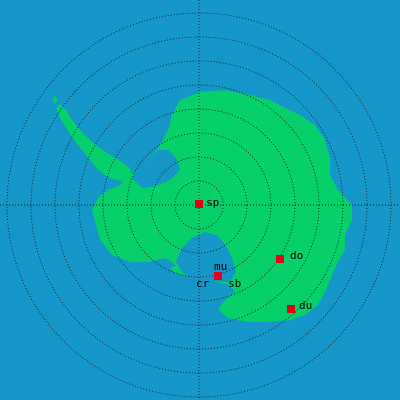  I want to click on station-label: do, so click(296, 255).